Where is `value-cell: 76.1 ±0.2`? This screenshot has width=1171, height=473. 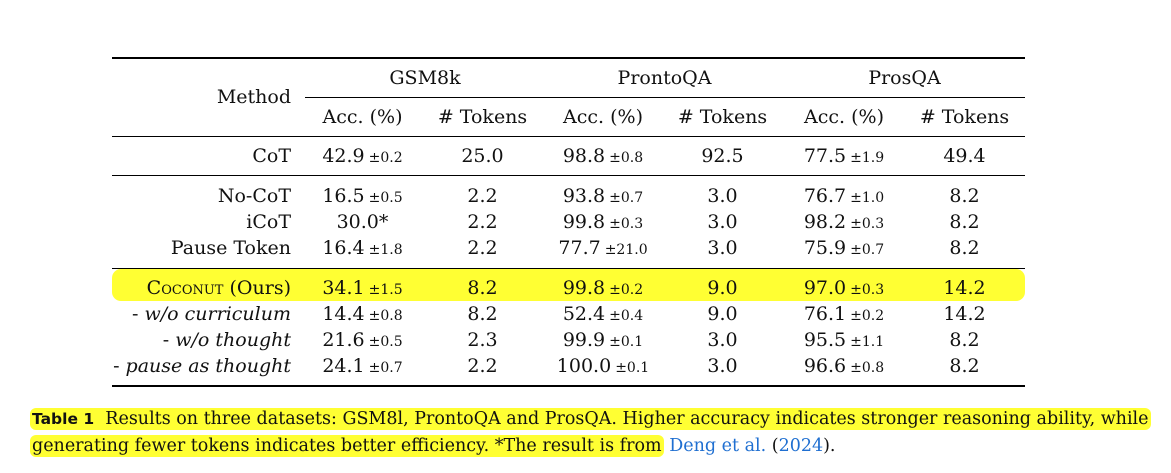
value-cell: 76.1 ±0.2 is located at coordinates (844, 313).